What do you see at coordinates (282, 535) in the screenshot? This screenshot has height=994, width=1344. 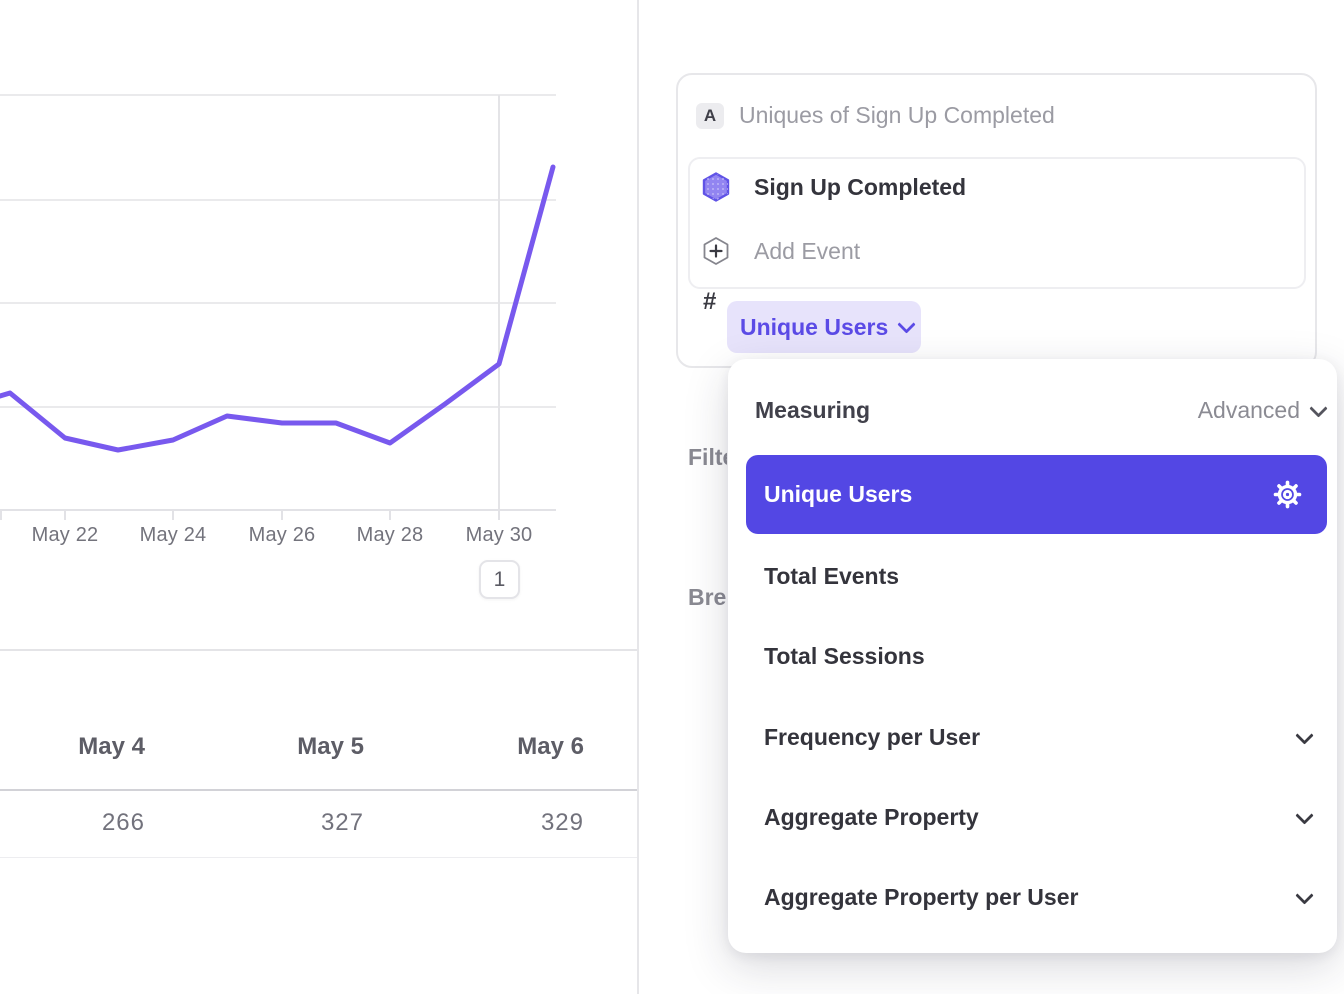 I see `x-tick-label: May 26` at bounding box center [282, 535].